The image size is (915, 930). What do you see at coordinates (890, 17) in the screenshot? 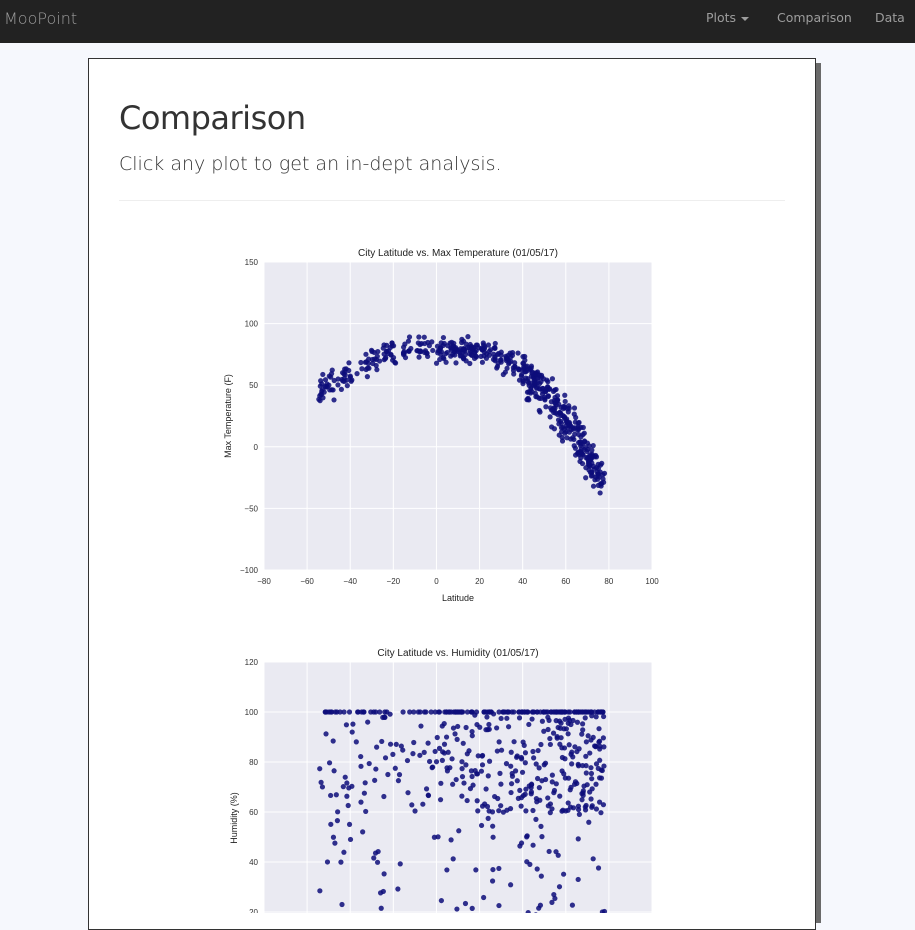
I see `nav-data-link: Data` at bounding box center [890, 17].